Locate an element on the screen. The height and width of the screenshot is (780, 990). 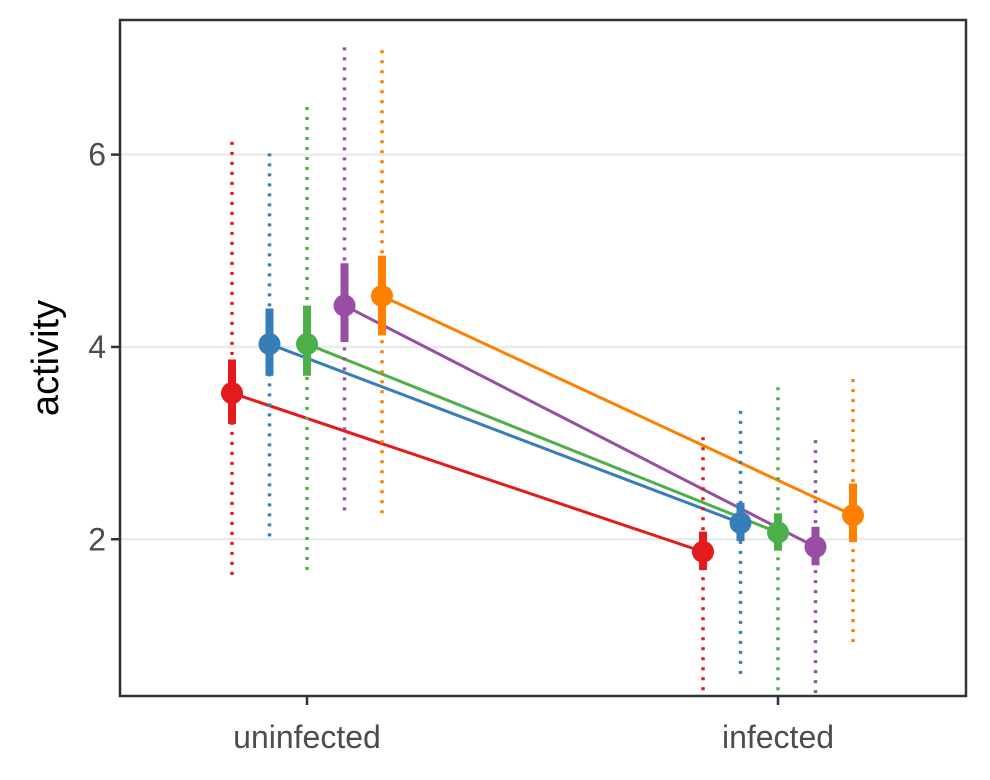
y-tick-label: 4 is located at coordinates (97, 347).